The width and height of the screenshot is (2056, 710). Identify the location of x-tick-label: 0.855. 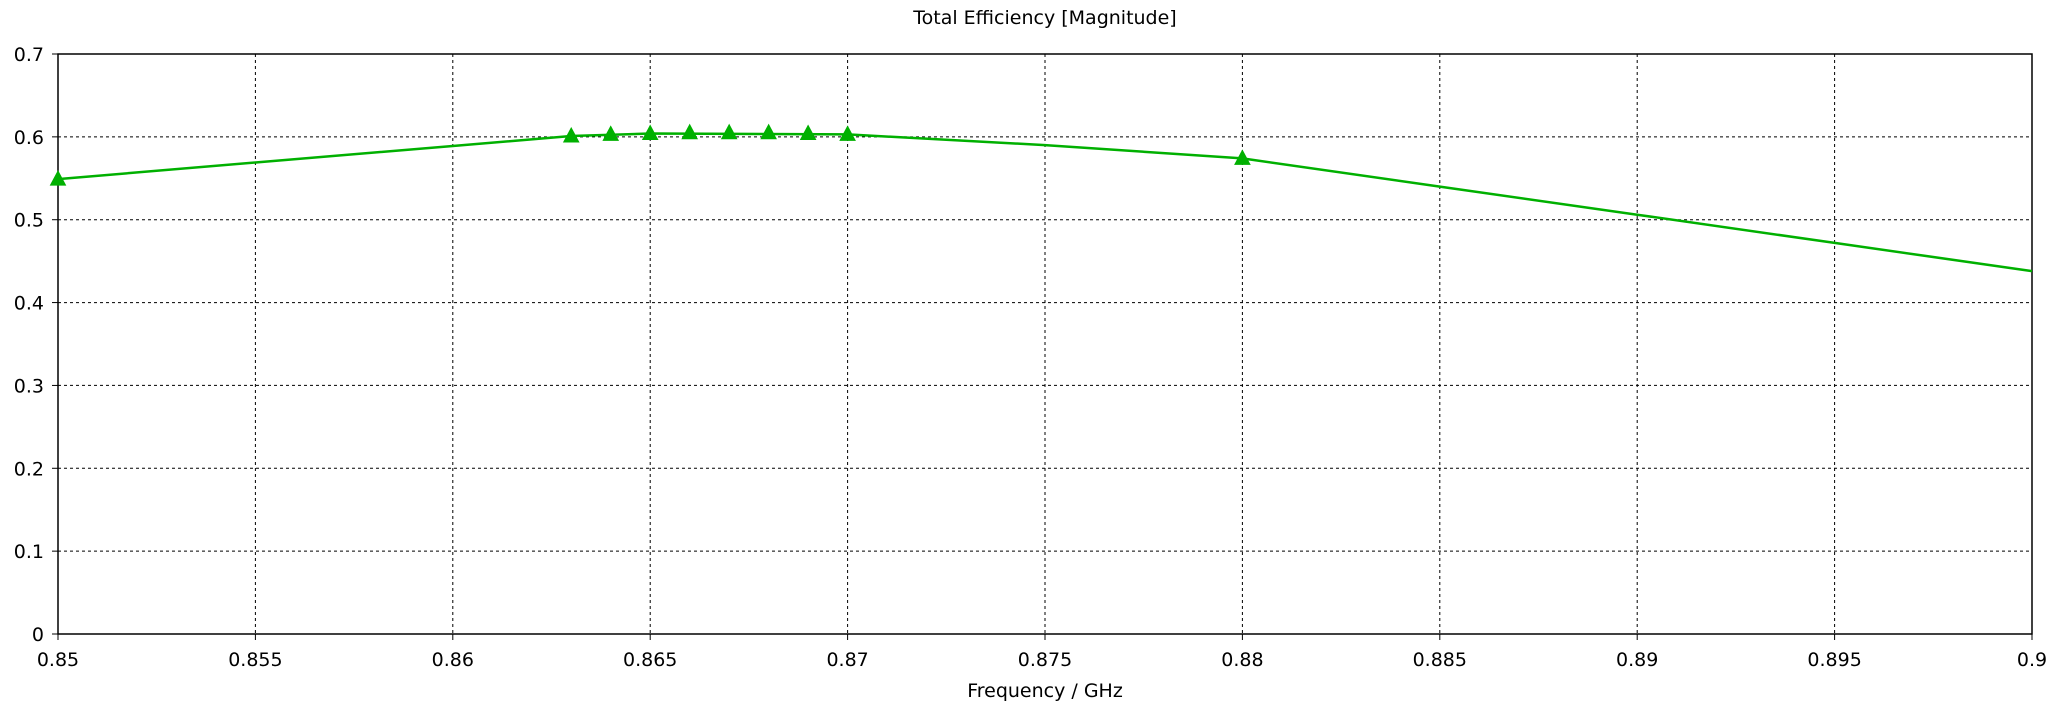
(255, 660).